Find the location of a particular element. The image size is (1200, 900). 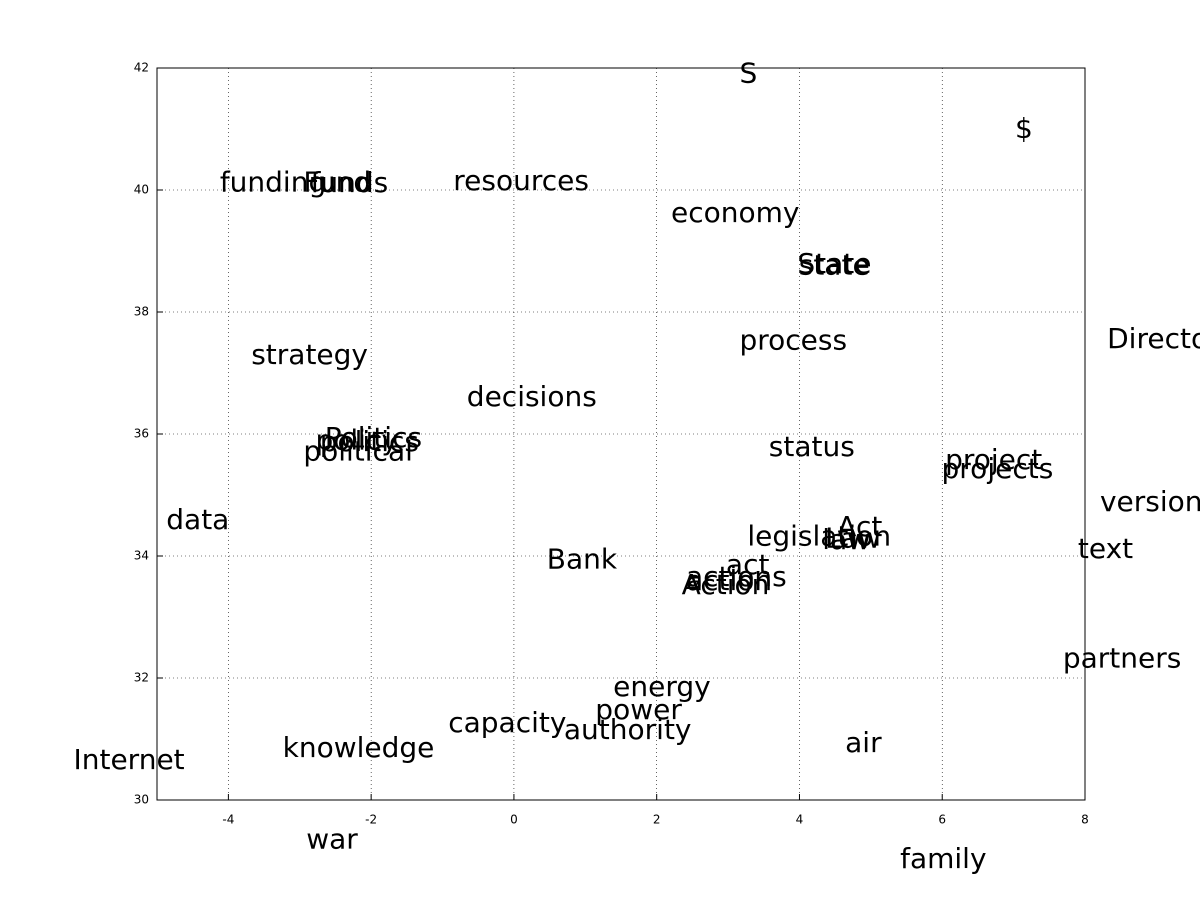

word-point: $ is located at coordinates (1024, 128).